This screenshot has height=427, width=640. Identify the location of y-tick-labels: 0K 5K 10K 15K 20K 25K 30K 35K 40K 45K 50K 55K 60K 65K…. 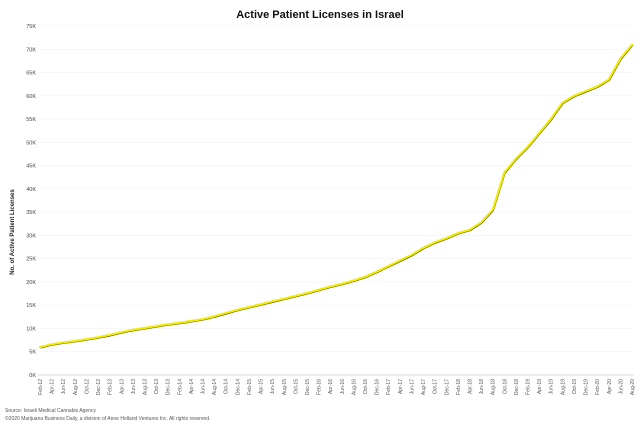
(31, 201).